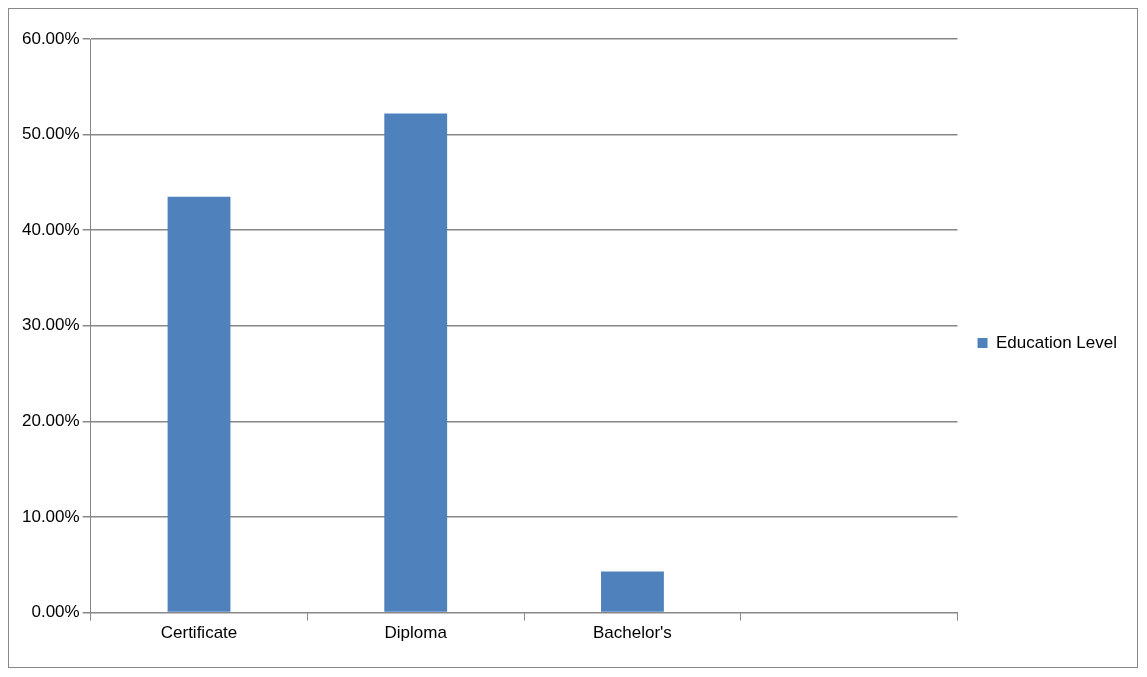 Image resolution: width=1147 pixels, height=677 pixels. Describe the element at coordinates (416, 633) in the screenshot. I see `x-tick-label: Diploma` at that location.